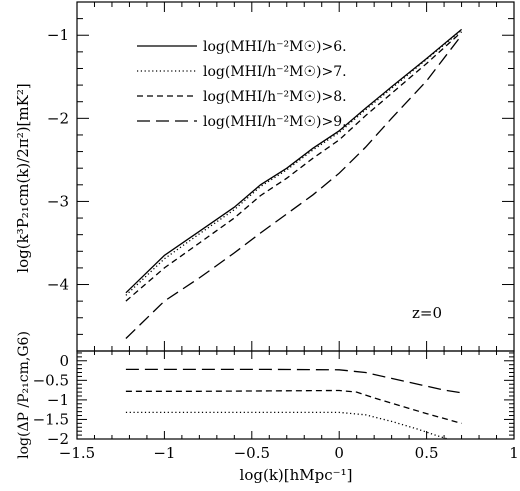 This screenshot has height=491, width=520. I want to click on bottom-y-tick-label: −0.5, so click(51, 380).